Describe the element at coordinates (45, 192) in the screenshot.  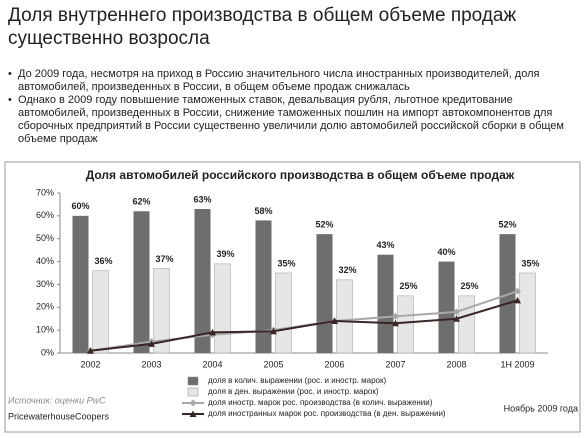
I see `y-tick-label: 70%` at that location.